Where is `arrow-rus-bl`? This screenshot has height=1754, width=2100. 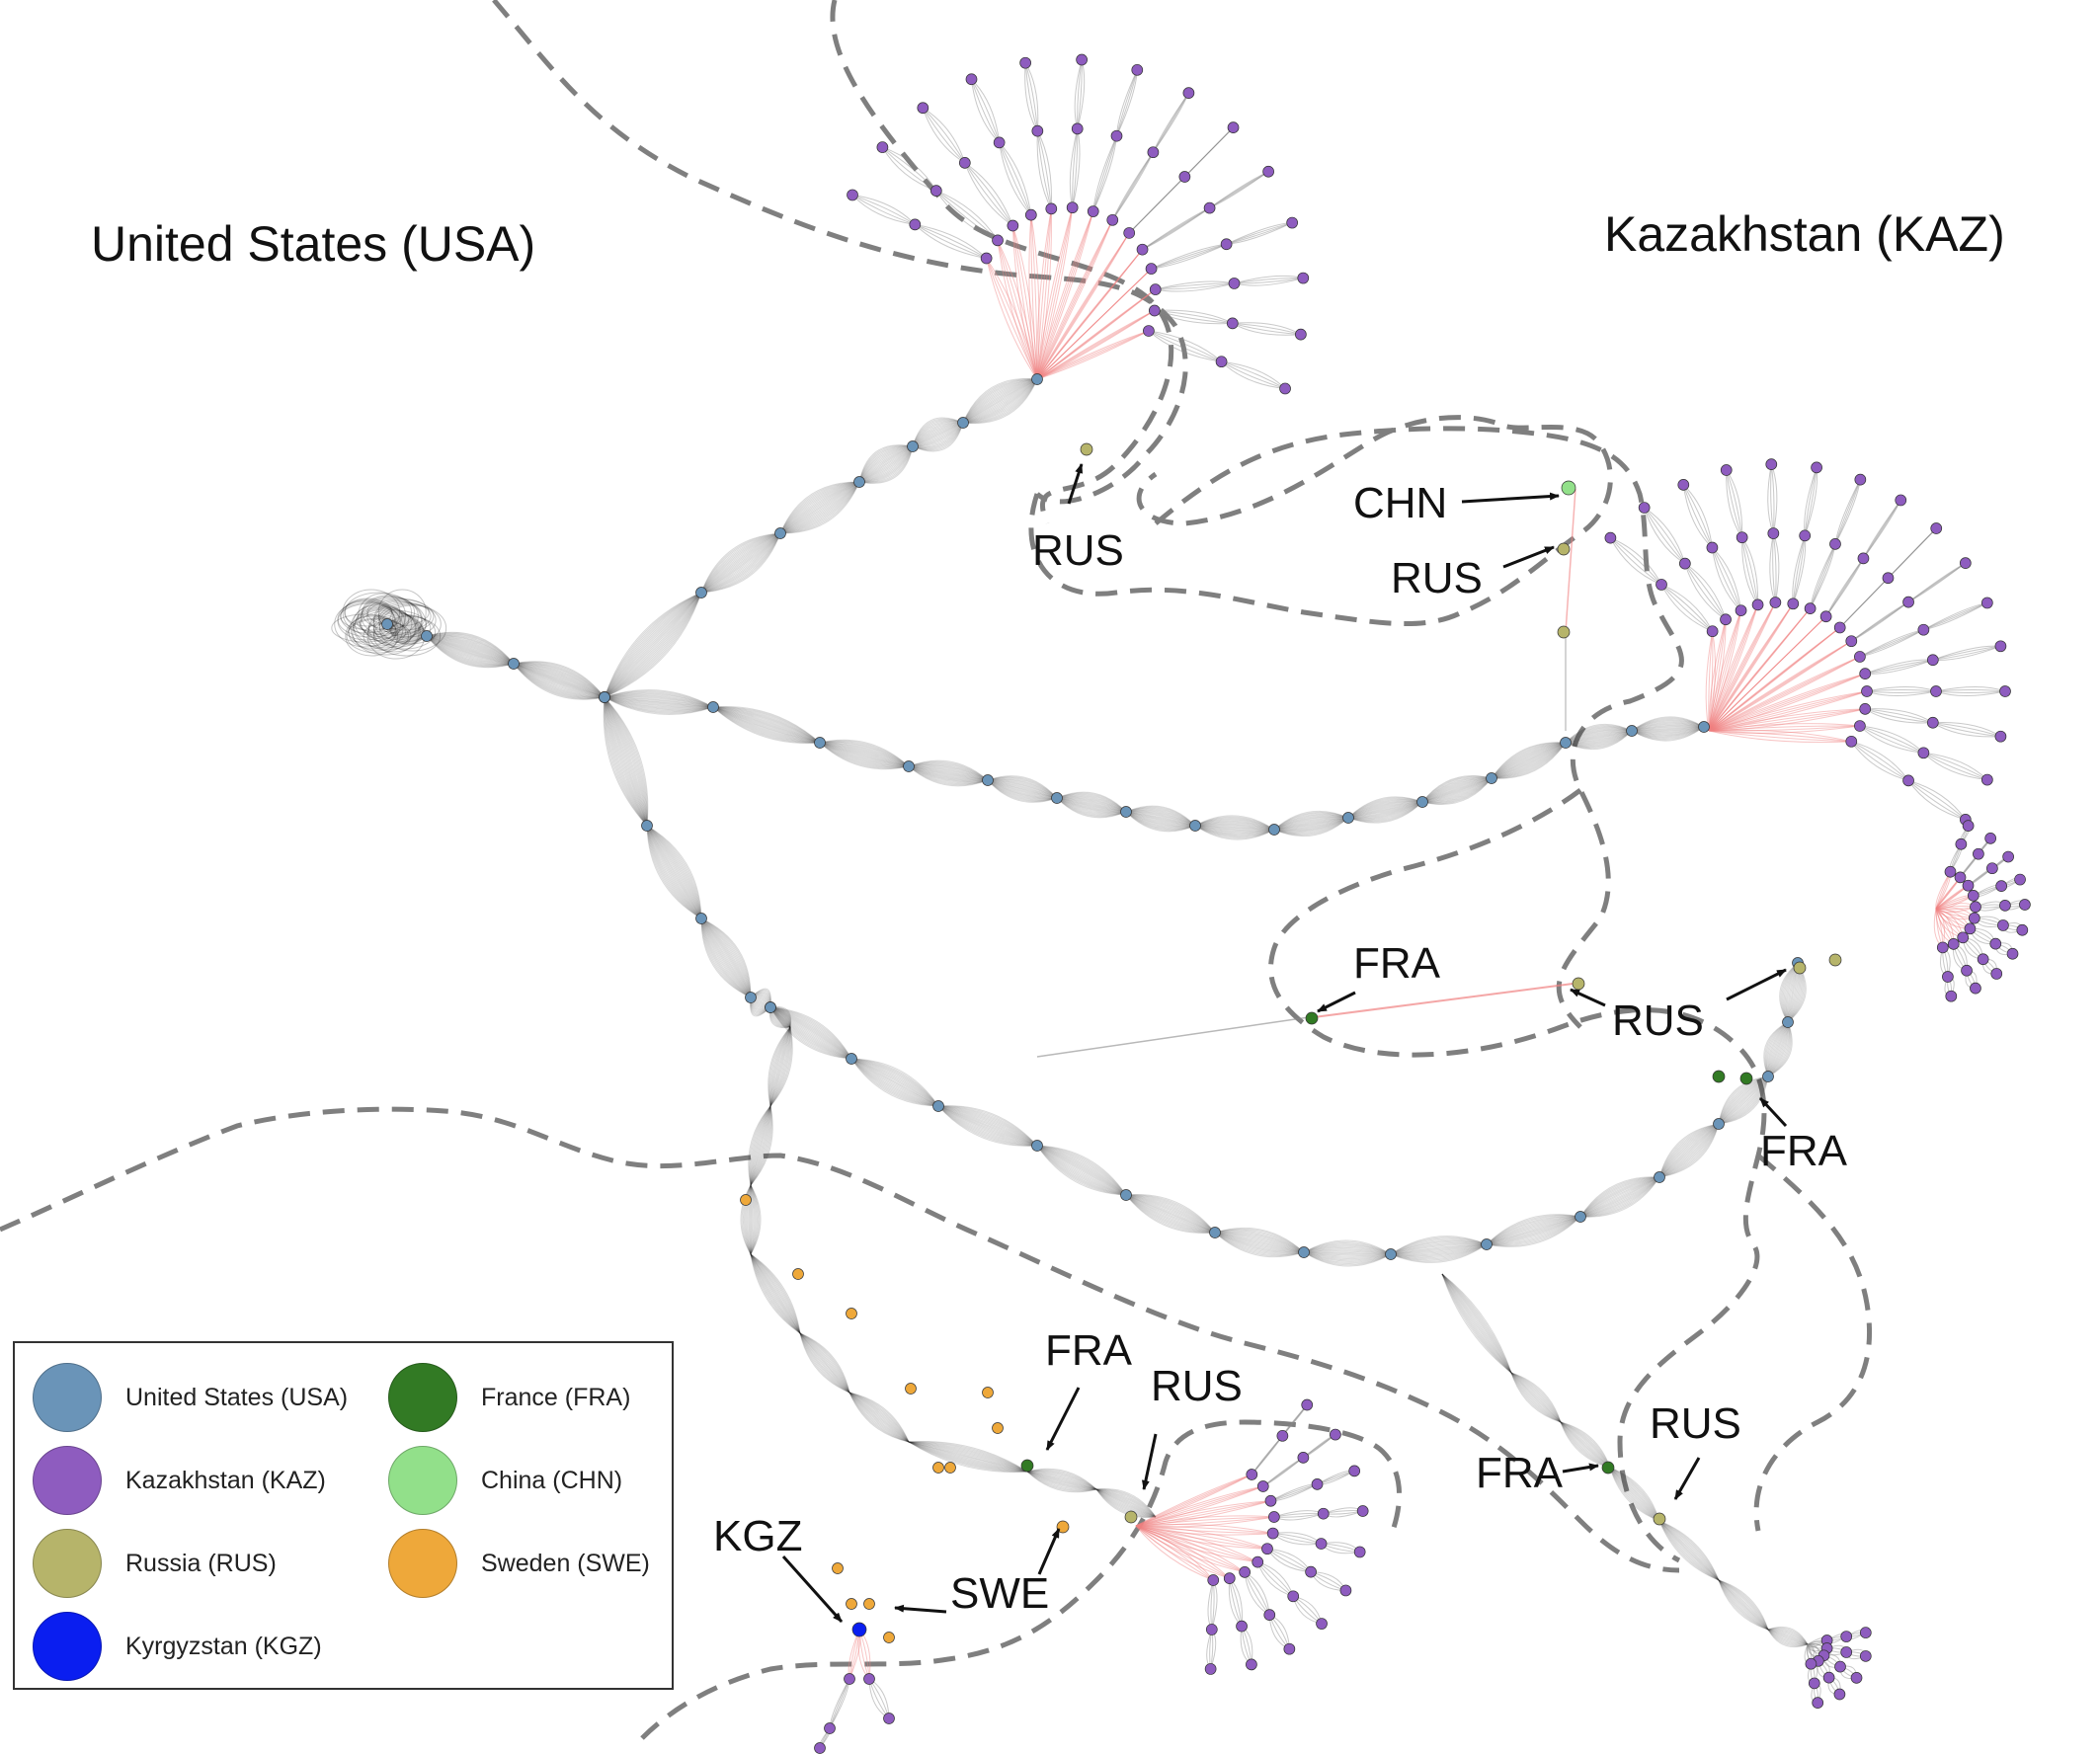 arrow-rus-bl is located at coordinates (1149, 1461).